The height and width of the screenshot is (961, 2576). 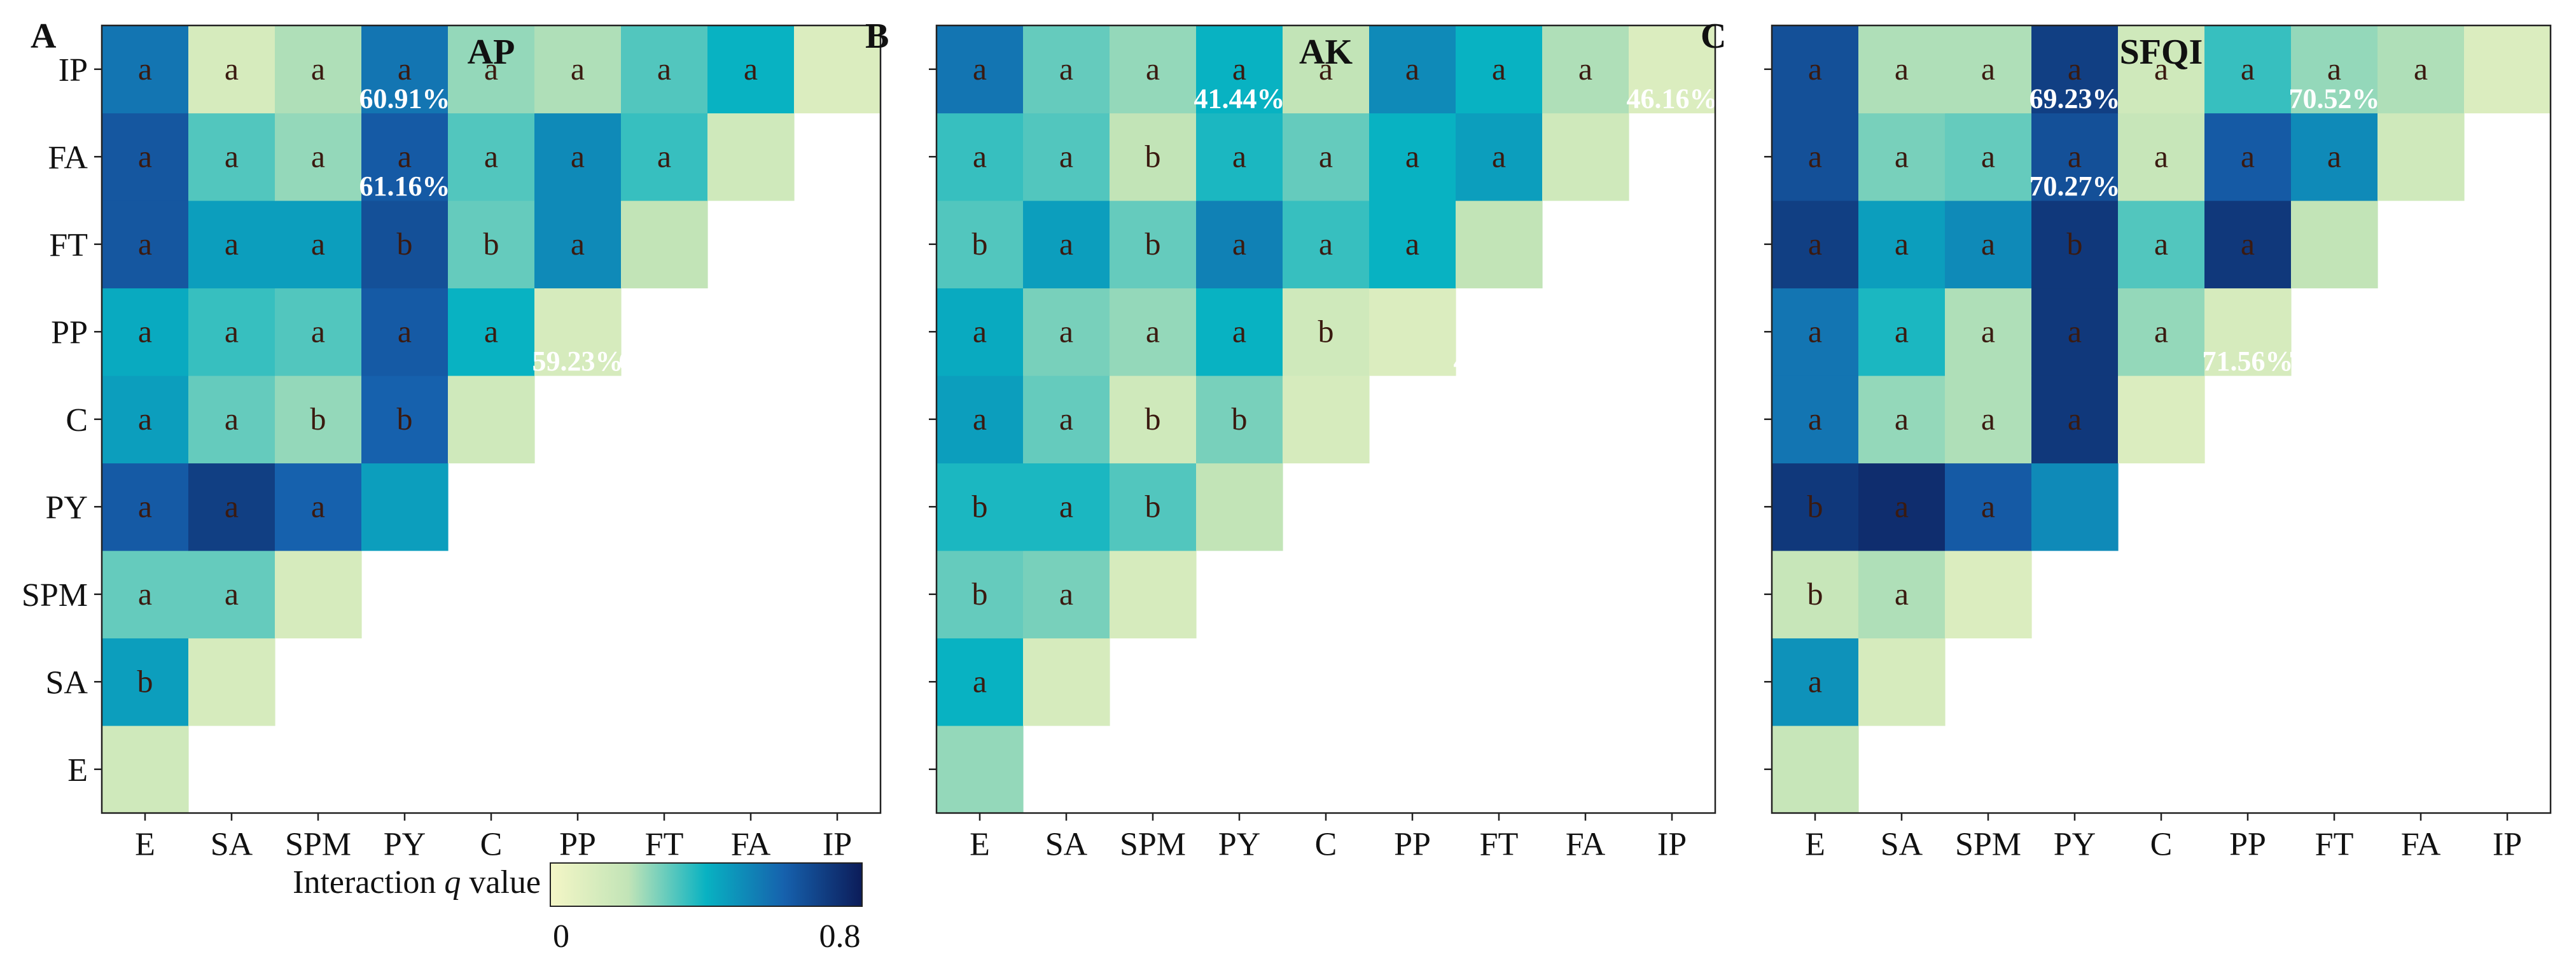 What do you see at coordinates (751, 361) in the screenshot?
I see `percent-annotation: 59.4%` at bounding box center [751, 361].